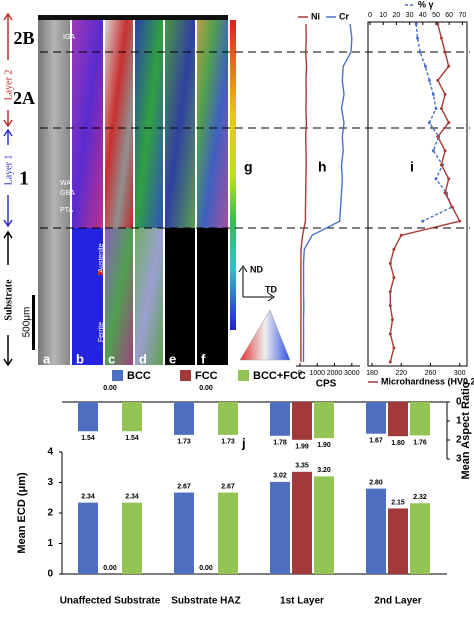 The image size is (474, 632). What do you see at coordinates (23, 38) in the screenshot?
I see `region-label: 2B` at bounding box center [23, 38].